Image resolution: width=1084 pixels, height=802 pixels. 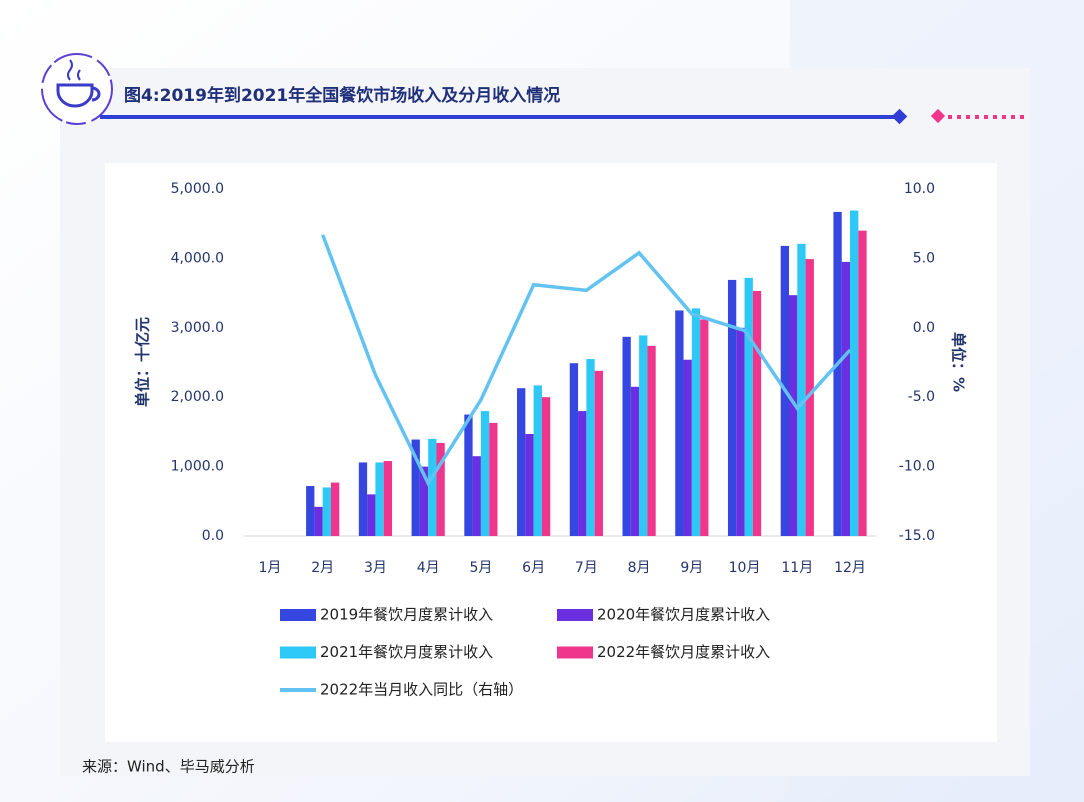 I want to click on chart-title: 图4:2019年到2021年全国餐饮市场收入及分月收入情况, so click(x=342, y=95).